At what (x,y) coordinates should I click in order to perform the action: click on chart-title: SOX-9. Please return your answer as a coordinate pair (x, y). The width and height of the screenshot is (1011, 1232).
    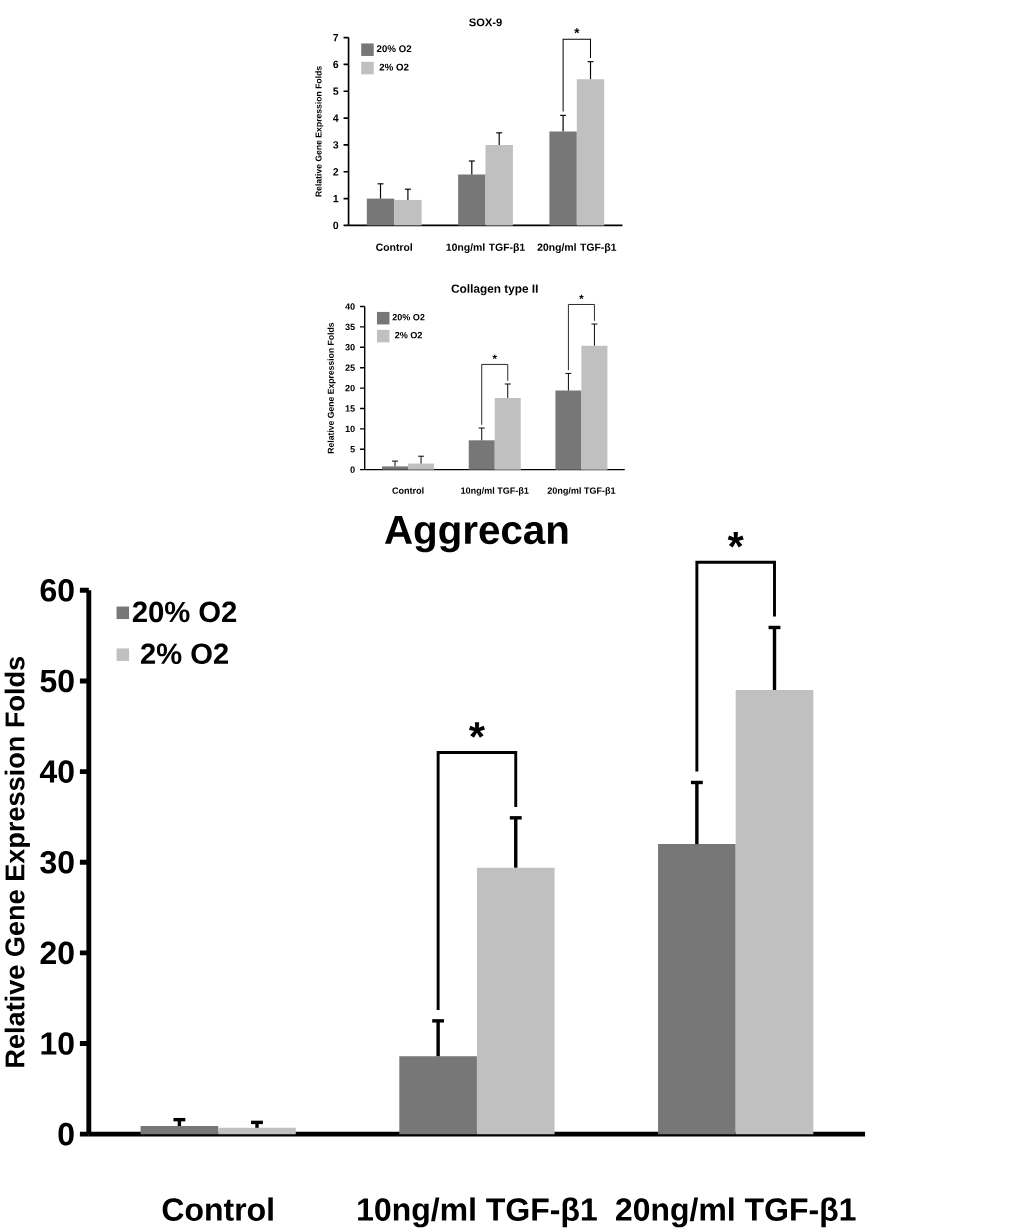
    Looking at the image, I should click on (485, 22).